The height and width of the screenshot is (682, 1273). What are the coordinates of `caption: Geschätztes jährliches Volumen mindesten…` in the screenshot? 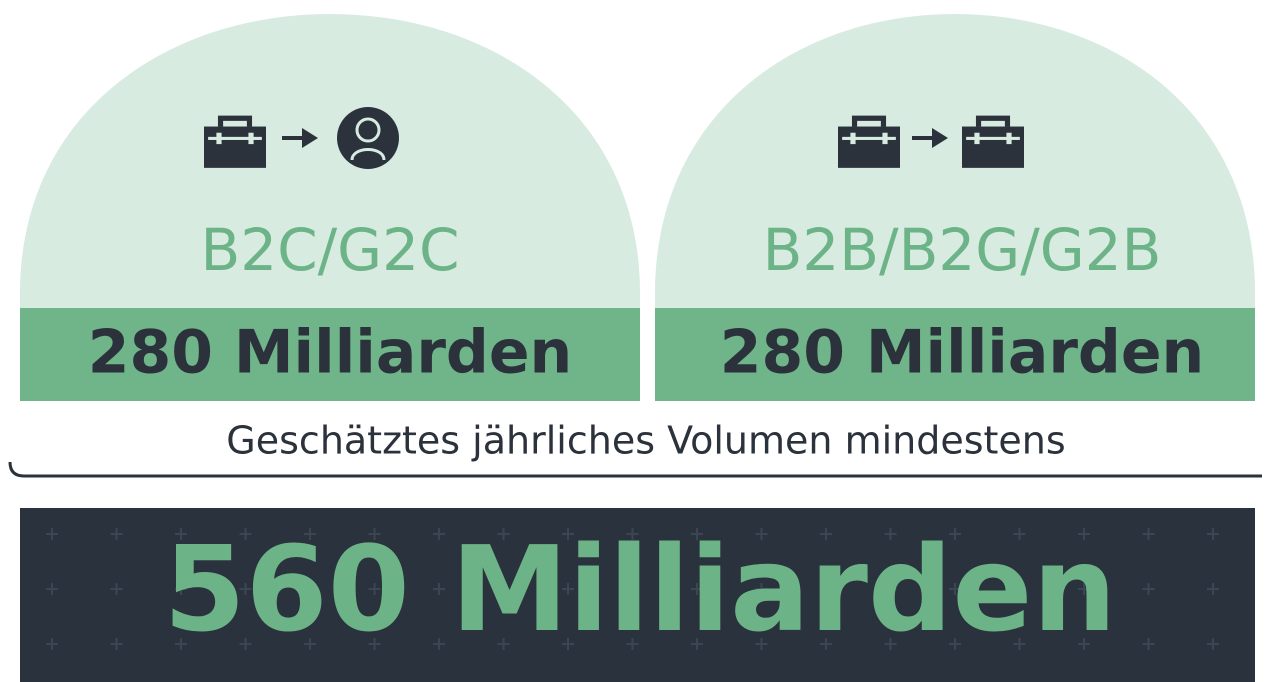 It's located at (645, 441).